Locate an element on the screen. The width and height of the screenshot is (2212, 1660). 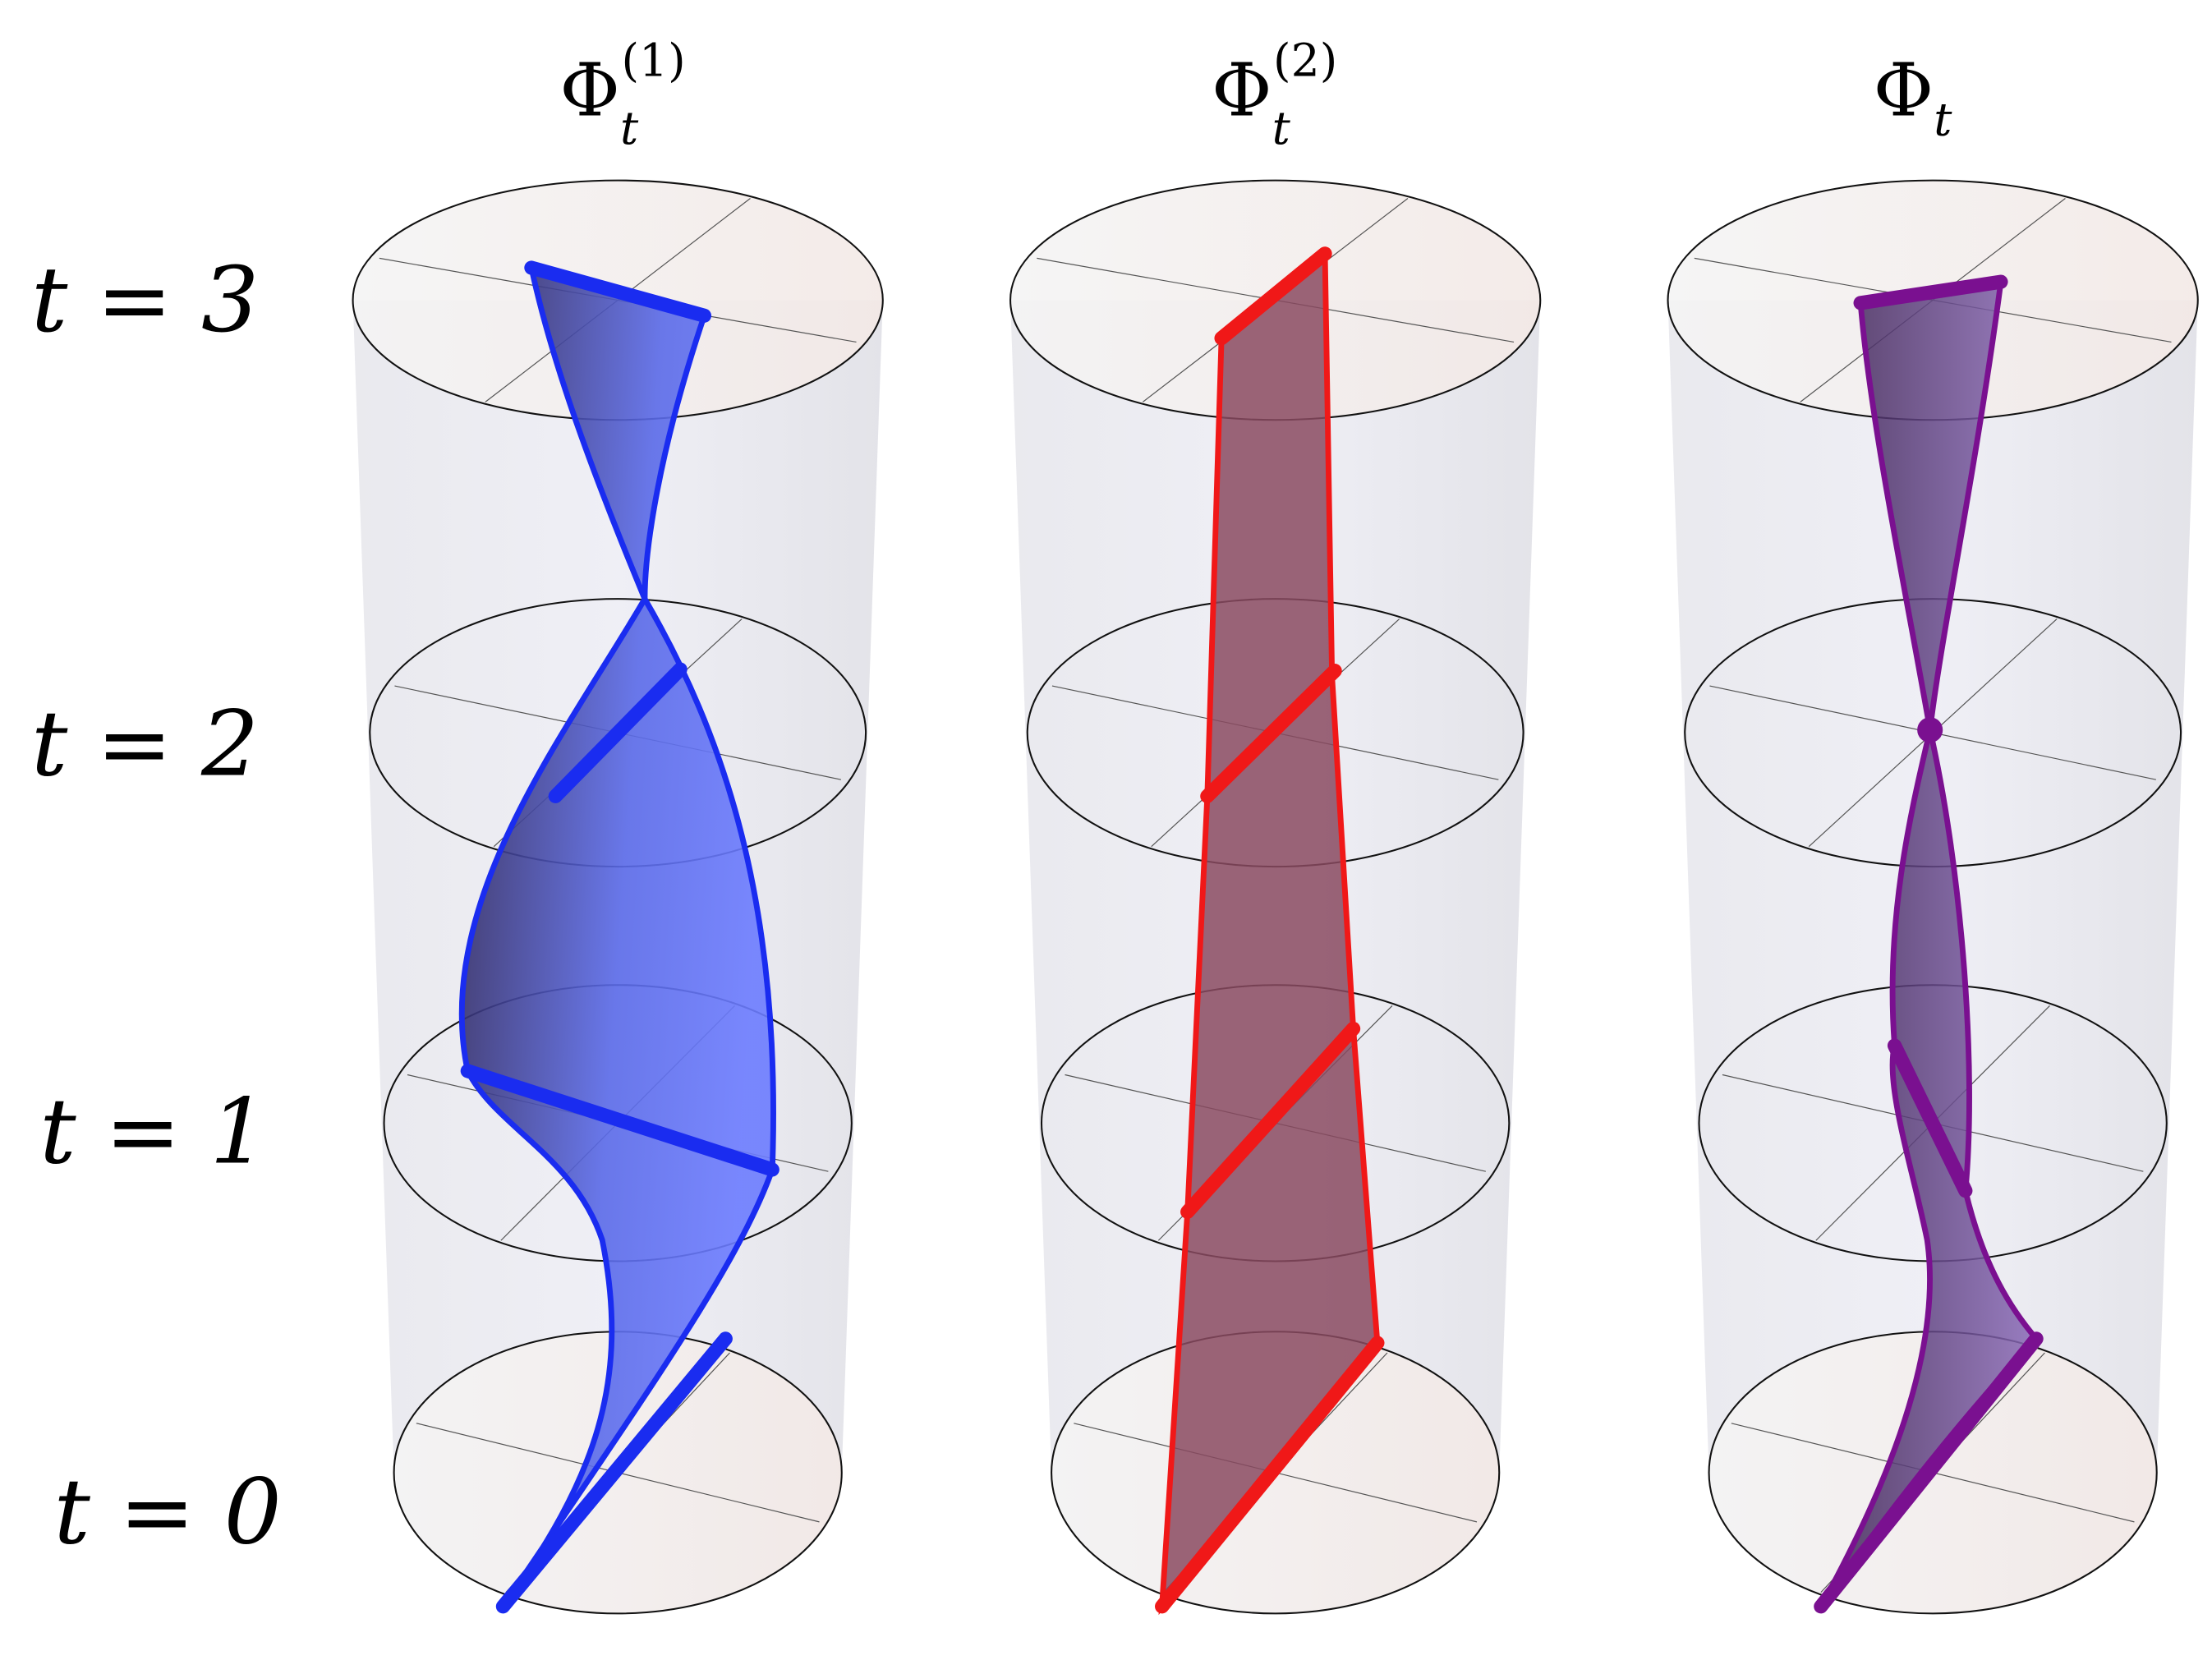
row-label: t = 1 is located at coordinates (153, 1131).